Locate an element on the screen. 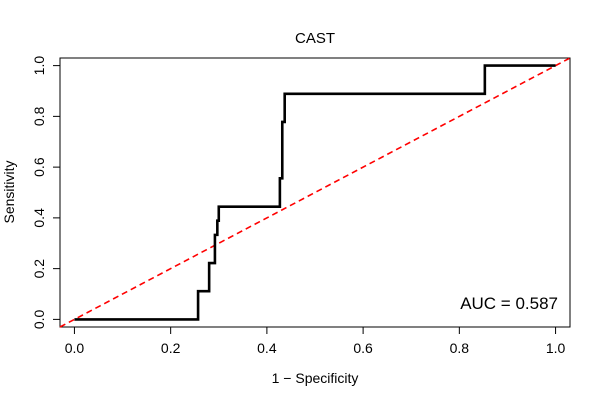 Image resolution: width=600 pixels, height=400 pixels. y-tick-label: 0.4 is located at coordinates (39, 218).